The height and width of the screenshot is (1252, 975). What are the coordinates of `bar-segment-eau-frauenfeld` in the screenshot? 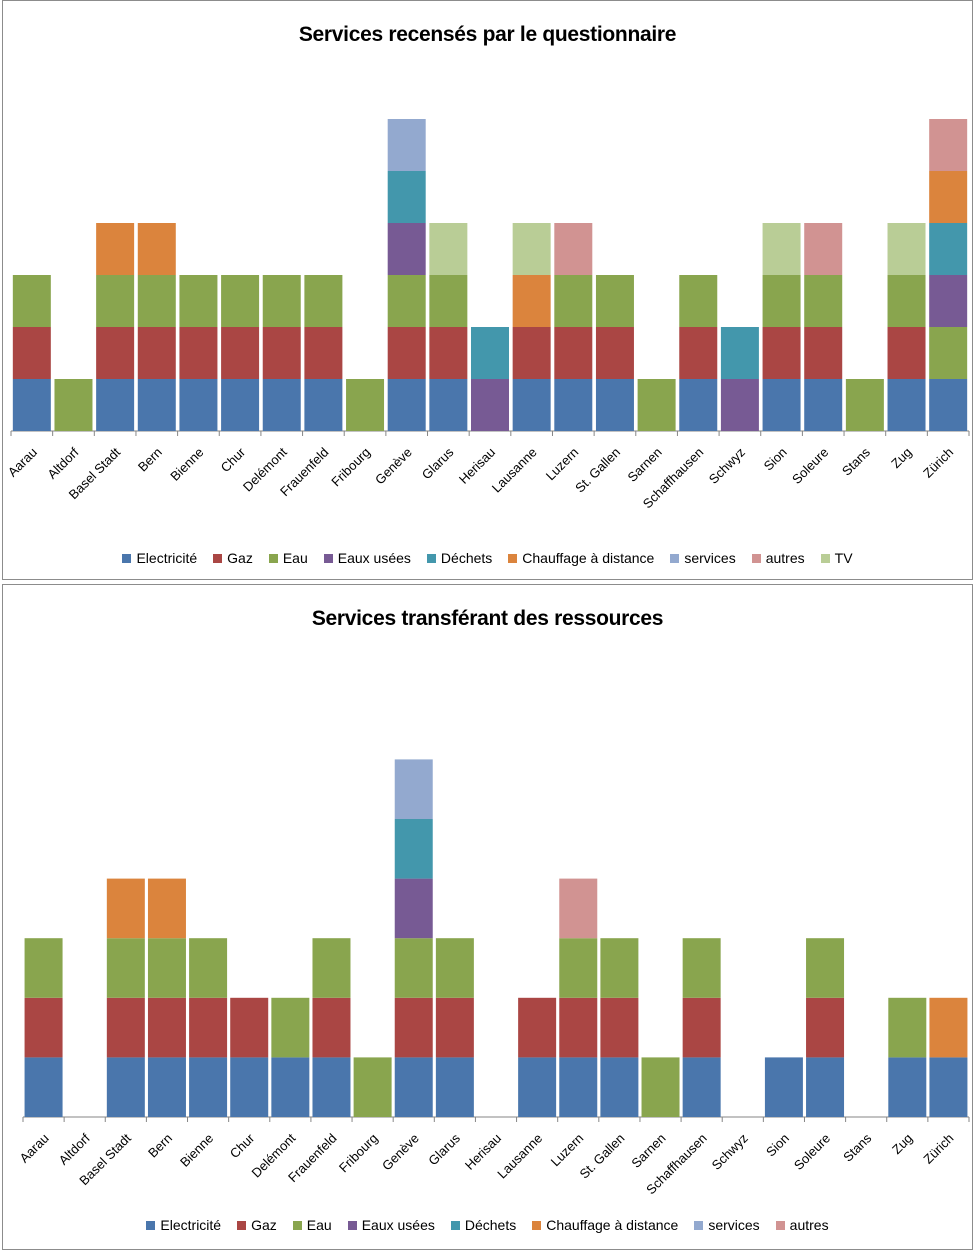 It's located at (331, 968).